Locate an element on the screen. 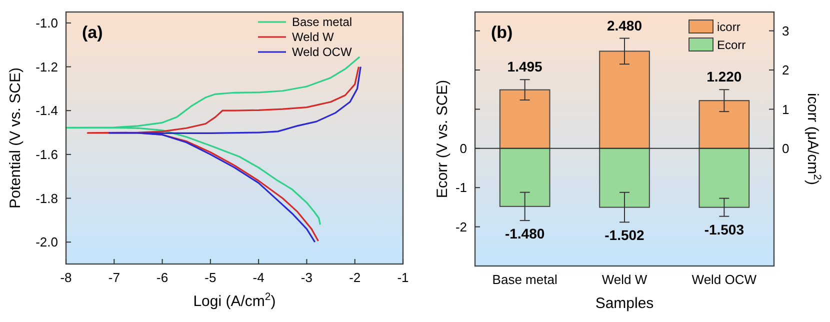 The image size is (830, 322). x-tick-label: -5 is located at coordinates (210, 277).